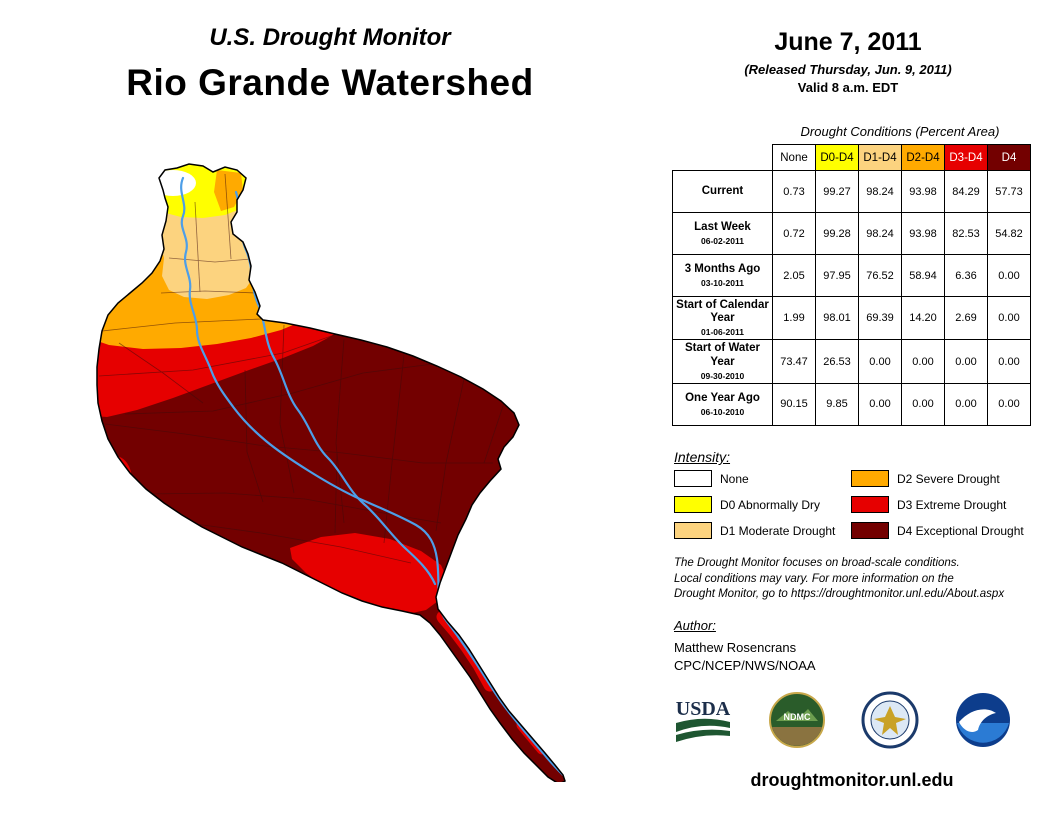  What do you see at coordinates (880, 157) in the screenshot?
I see `column-header-D1-D4: D1-D4` at bounding box center [880, 157].